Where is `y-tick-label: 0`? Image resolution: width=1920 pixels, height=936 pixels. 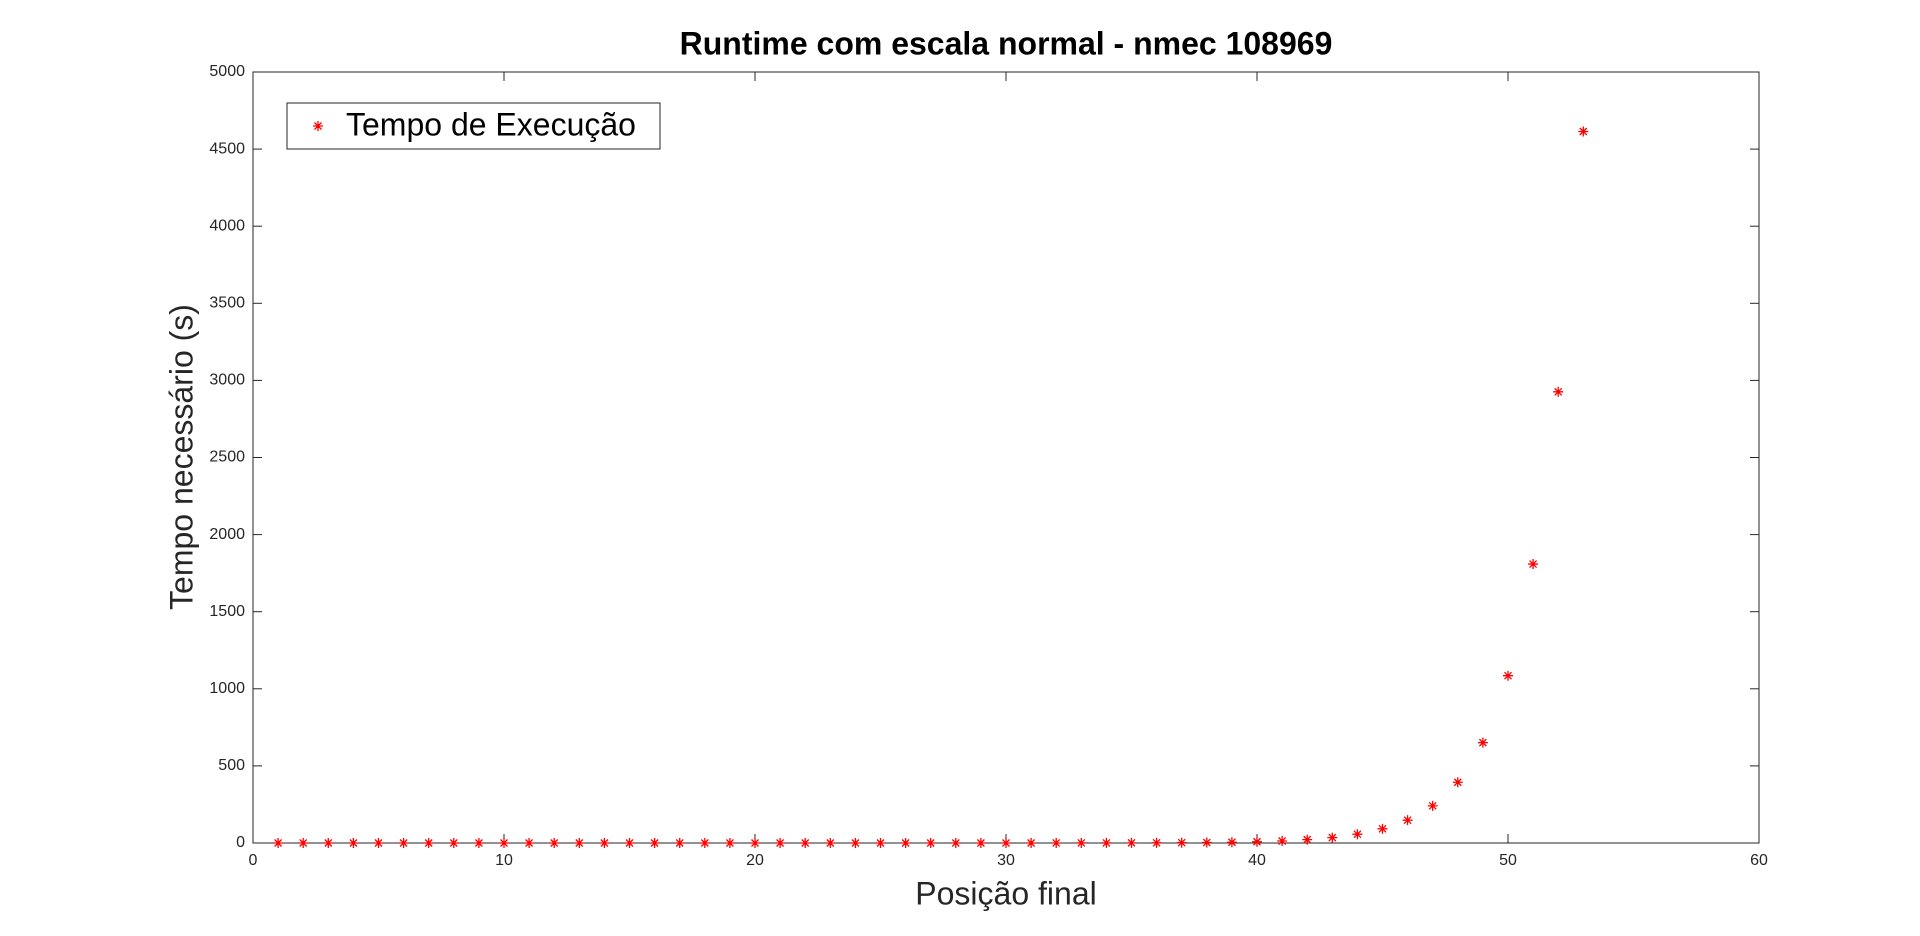 y-tick-label: 0 is located at coordinates (240, 842).